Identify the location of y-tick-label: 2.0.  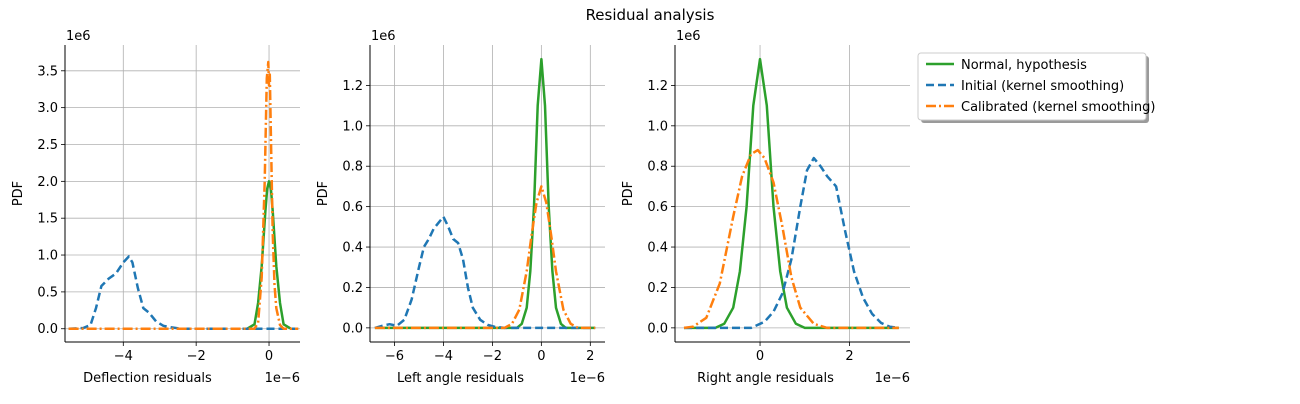
(47, 182).